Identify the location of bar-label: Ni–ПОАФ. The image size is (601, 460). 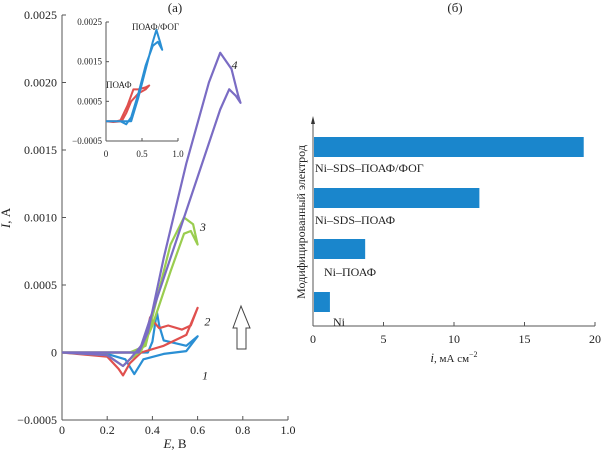
(350, 272).